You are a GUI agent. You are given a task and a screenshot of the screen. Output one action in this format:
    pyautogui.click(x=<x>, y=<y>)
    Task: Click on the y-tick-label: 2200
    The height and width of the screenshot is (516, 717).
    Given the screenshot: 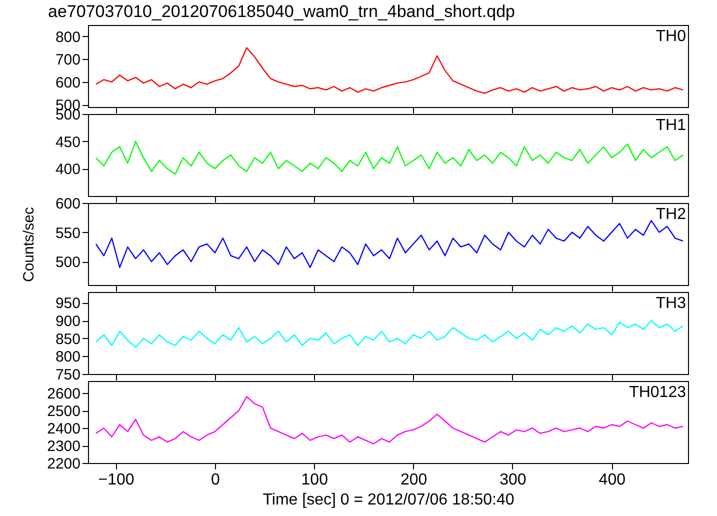 What is the action you would take?
    pyautogui.click(x=63, y=464)
    